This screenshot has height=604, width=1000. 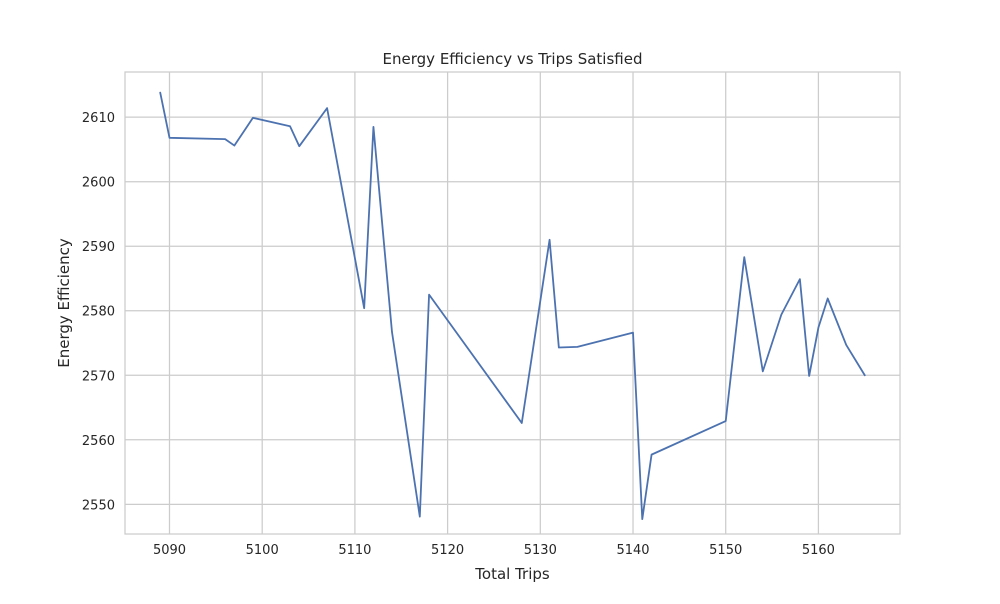 I want to click on y-tick-label: 2570, so click(x=98, y=376).